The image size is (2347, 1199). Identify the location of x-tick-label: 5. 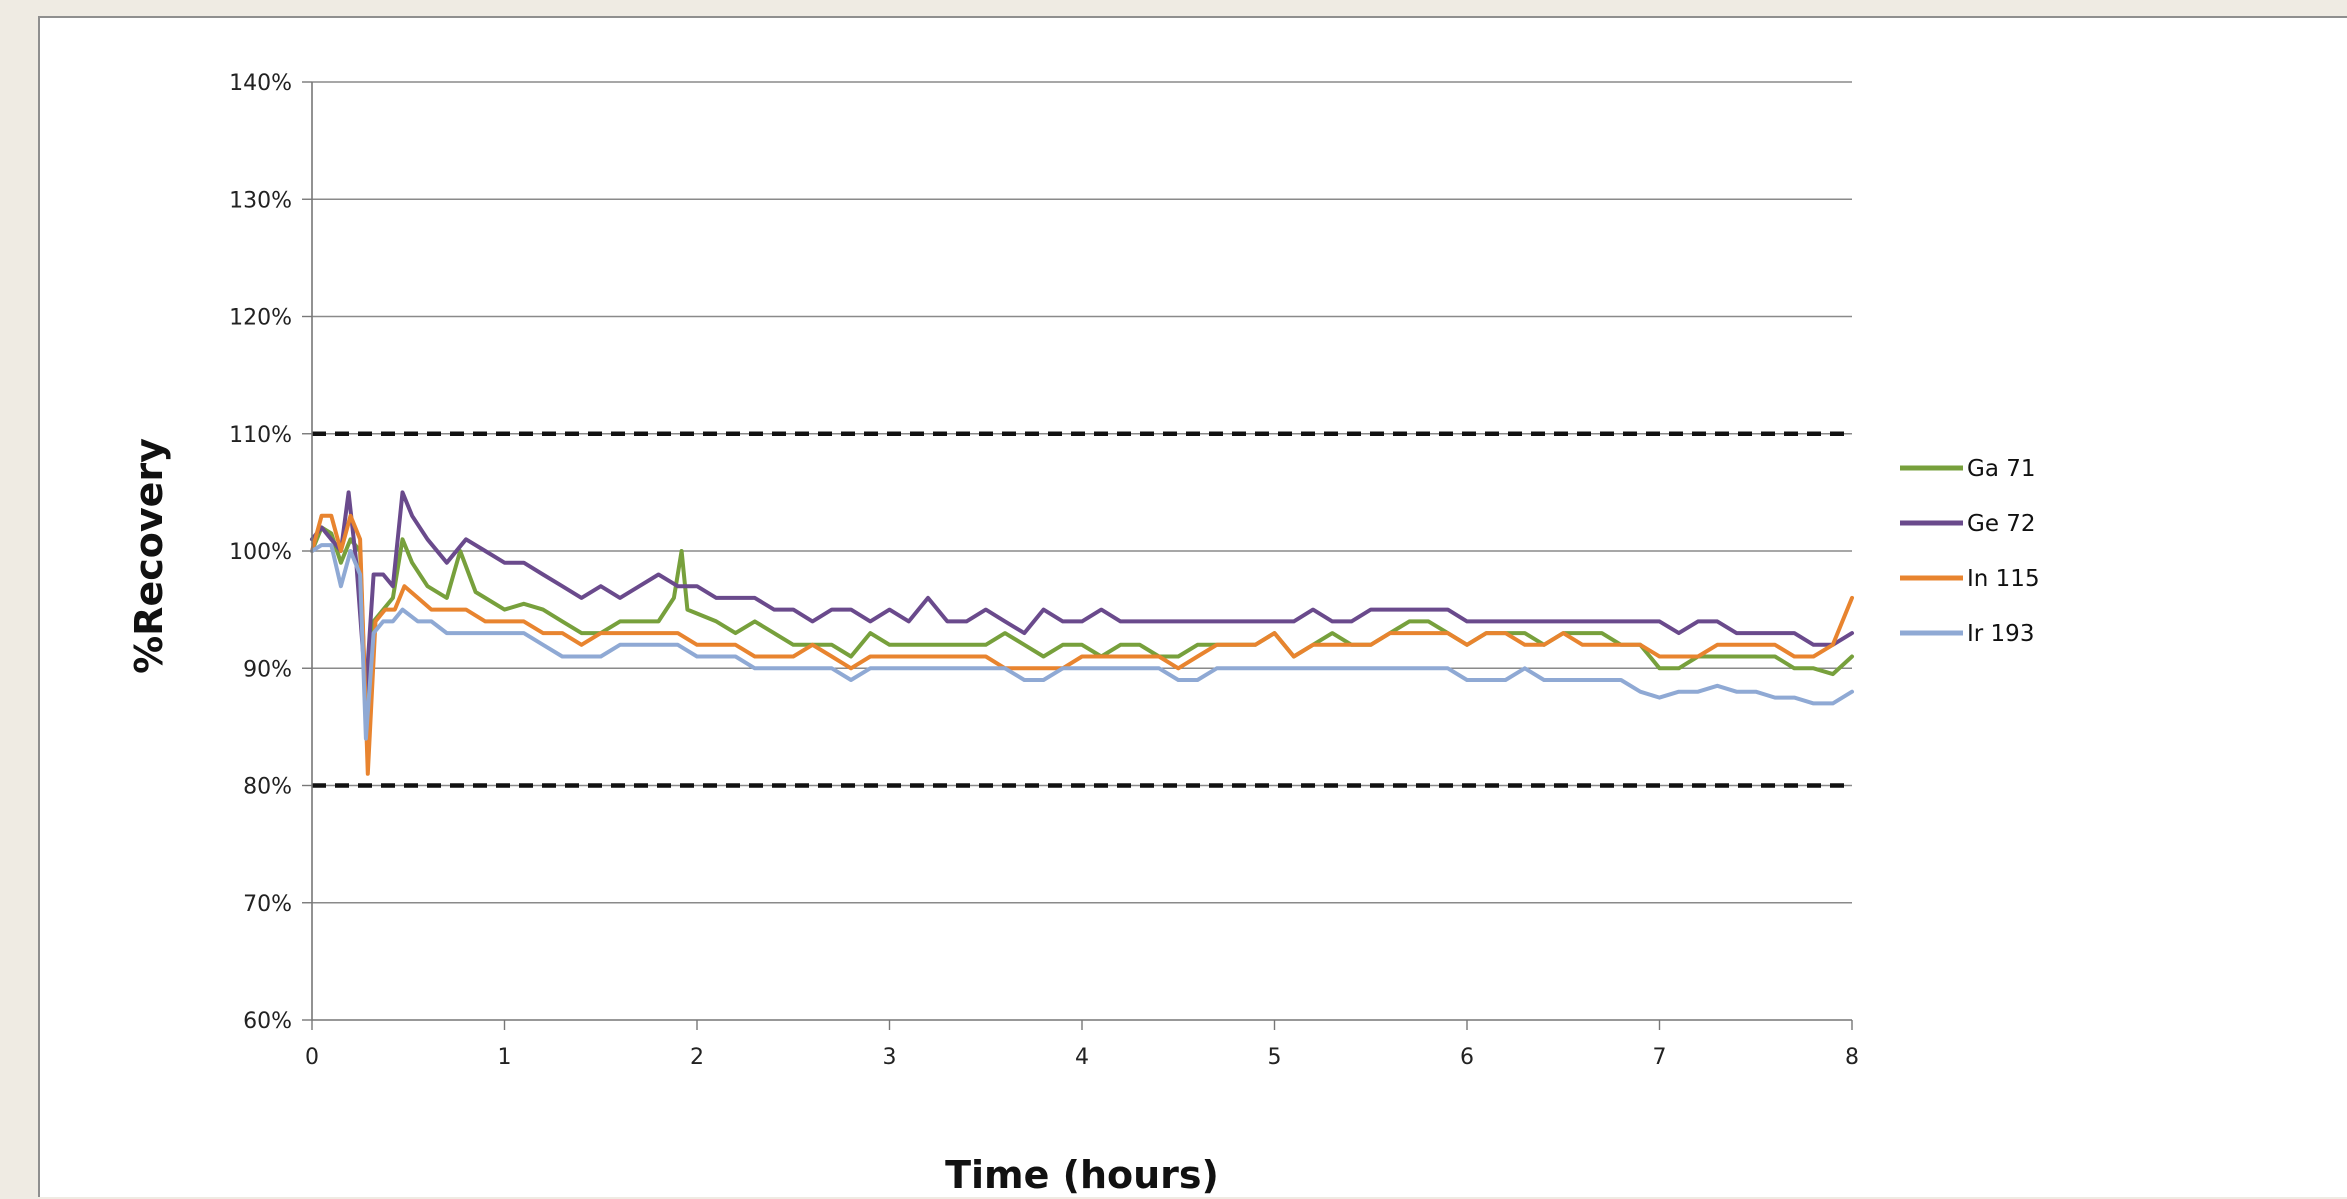
(1275, 1057).